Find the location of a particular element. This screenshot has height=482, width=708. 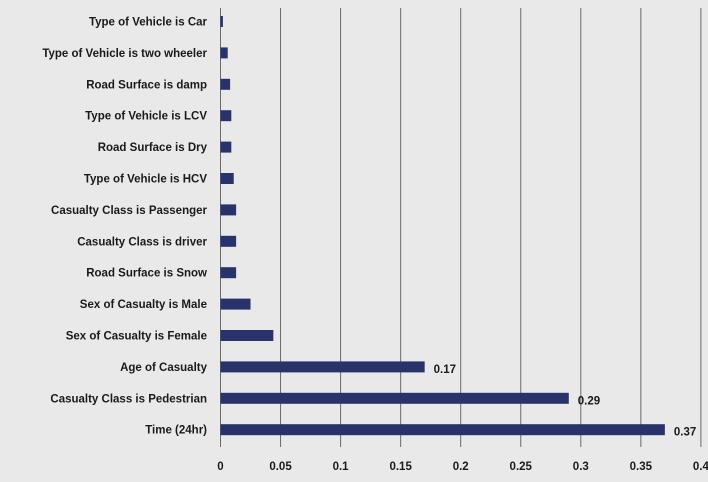

x-tick-label: 0.15 is located at coordinates (400, 467).